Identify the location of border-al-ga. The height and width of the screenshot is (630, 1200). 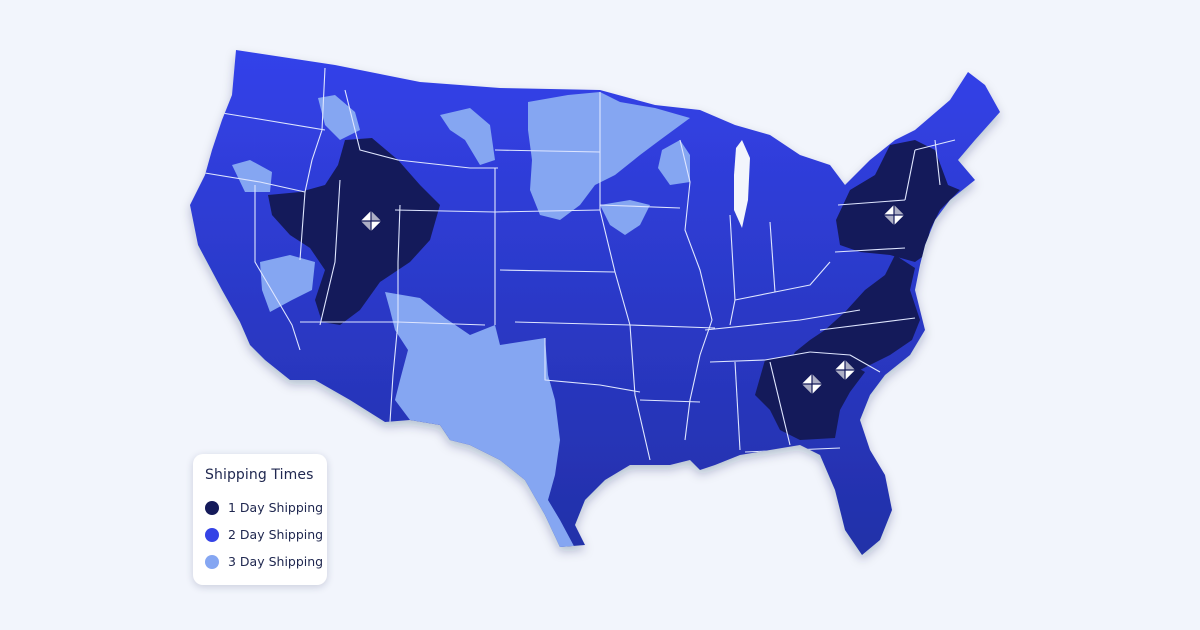
(780, 403).